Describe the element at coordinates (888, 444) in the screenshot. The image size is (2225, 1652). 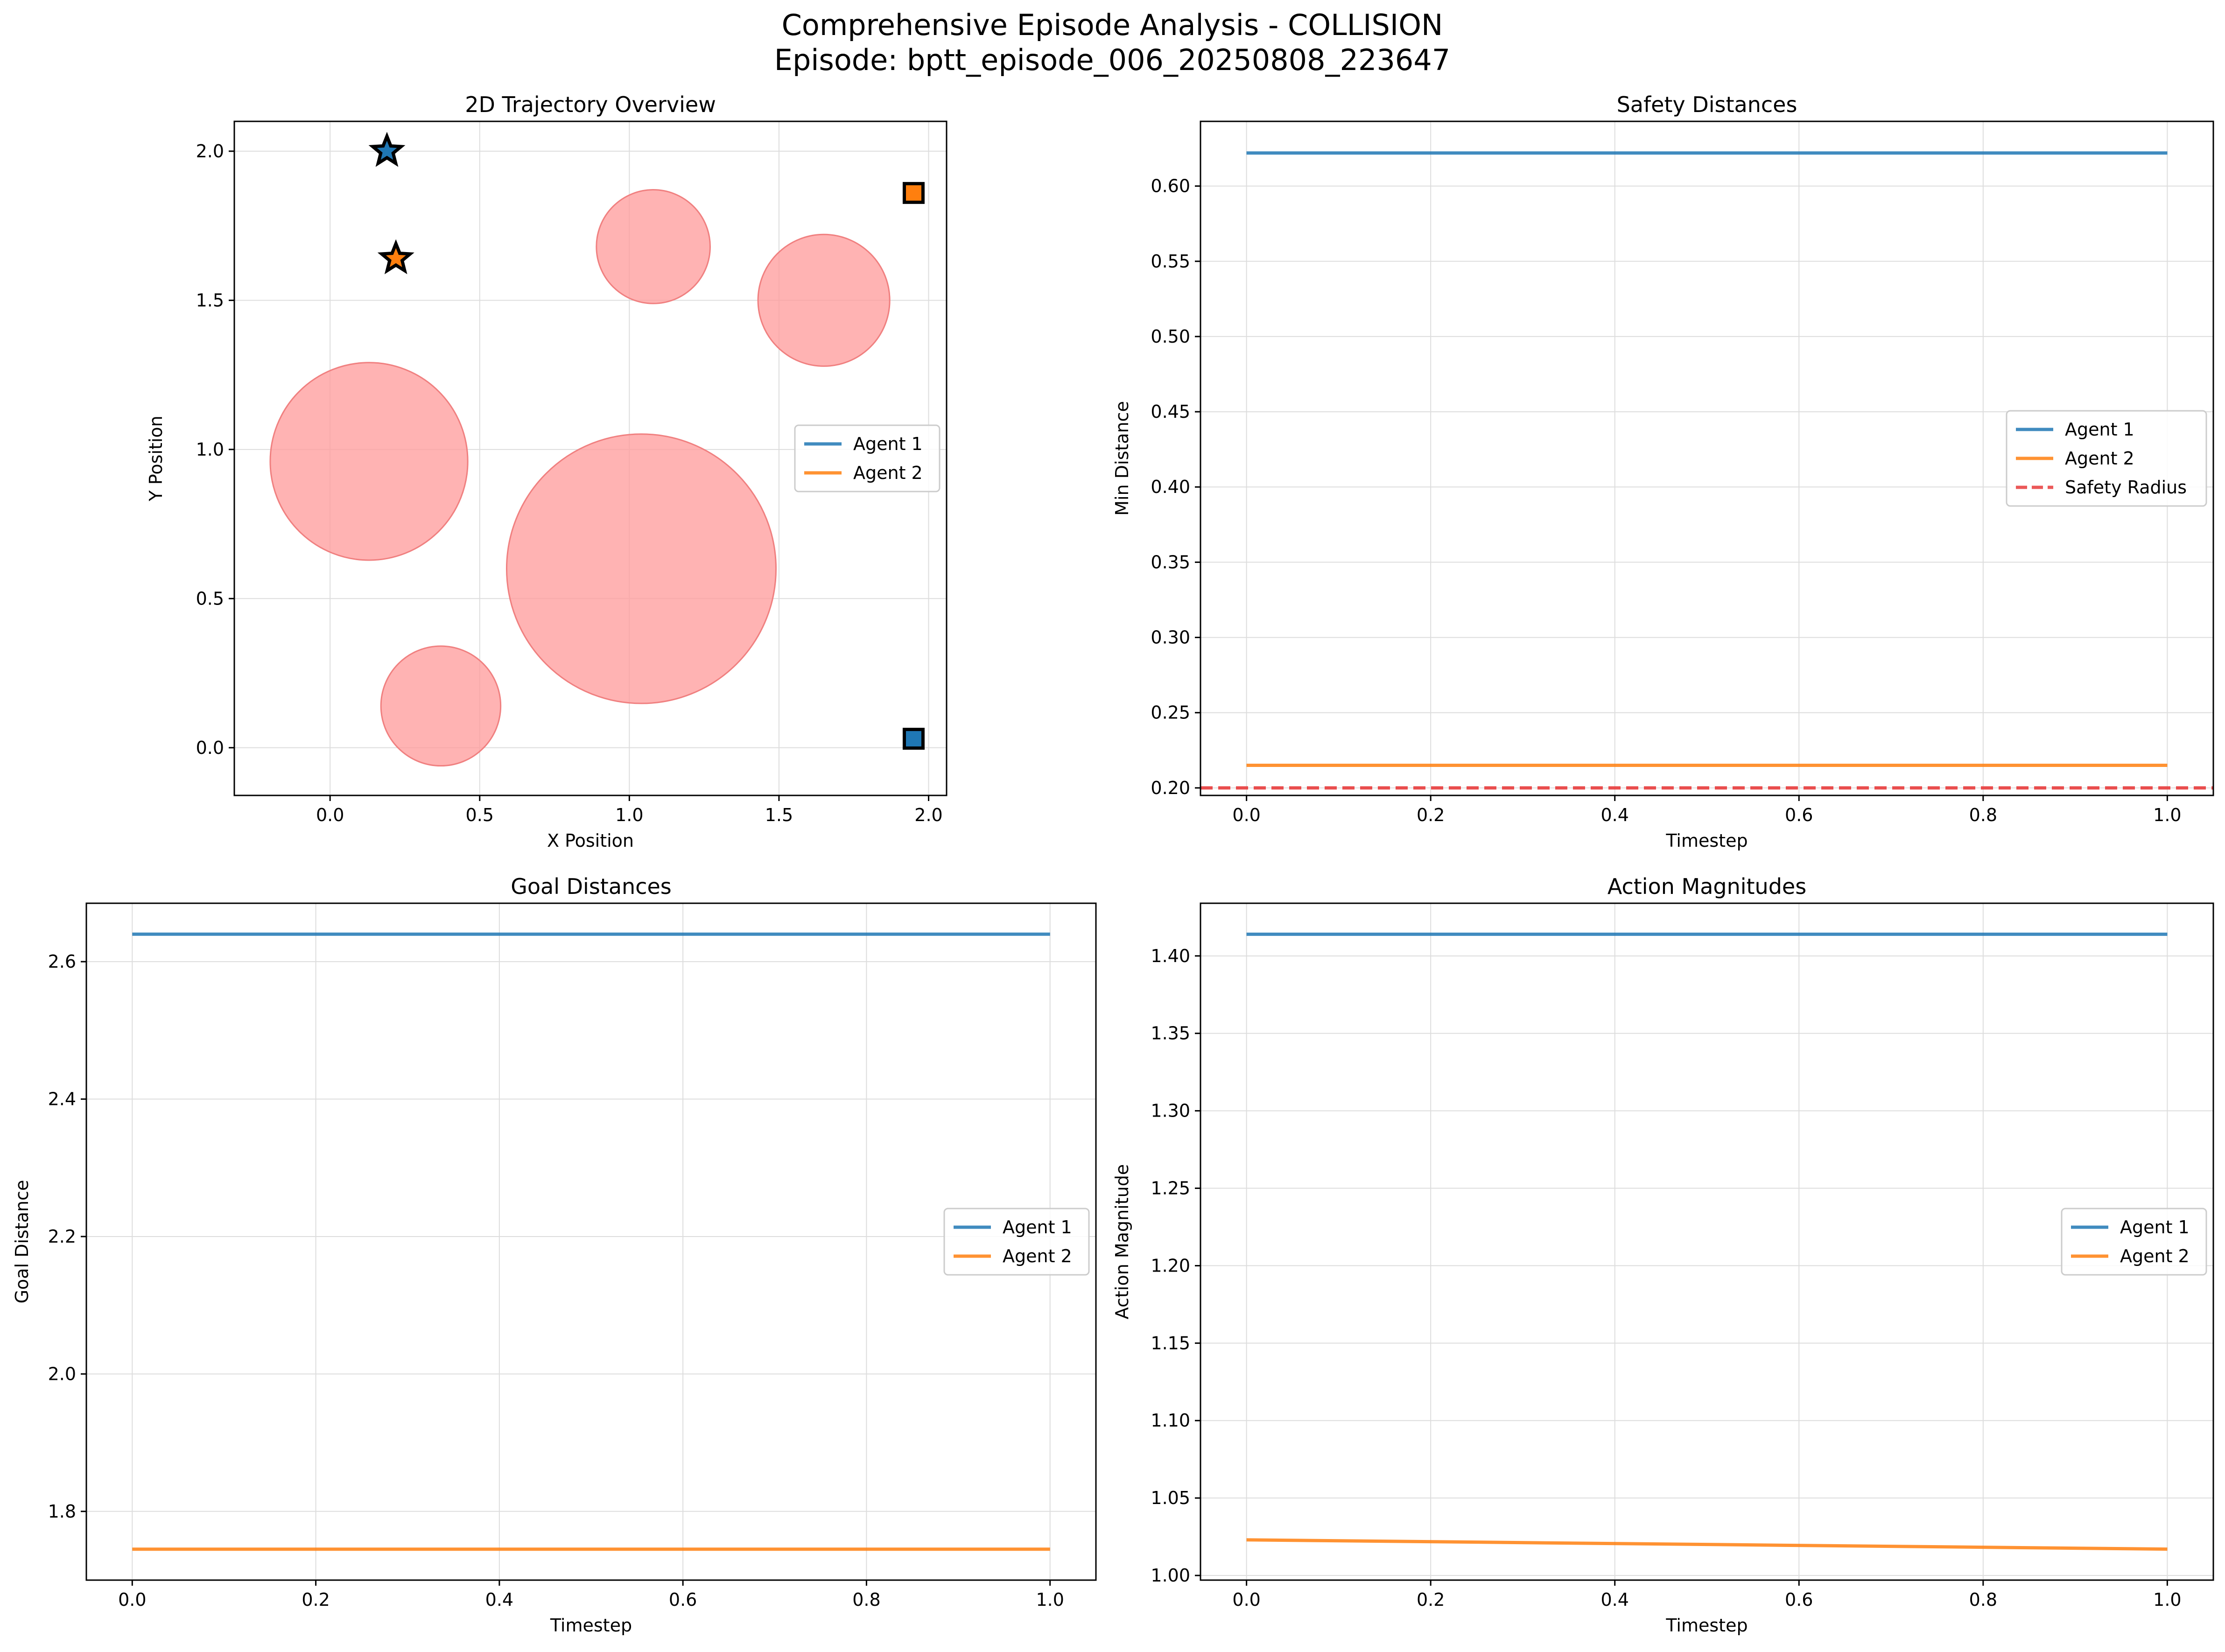
I see `trajectory-legend-label-1: Agent 1` at that location.